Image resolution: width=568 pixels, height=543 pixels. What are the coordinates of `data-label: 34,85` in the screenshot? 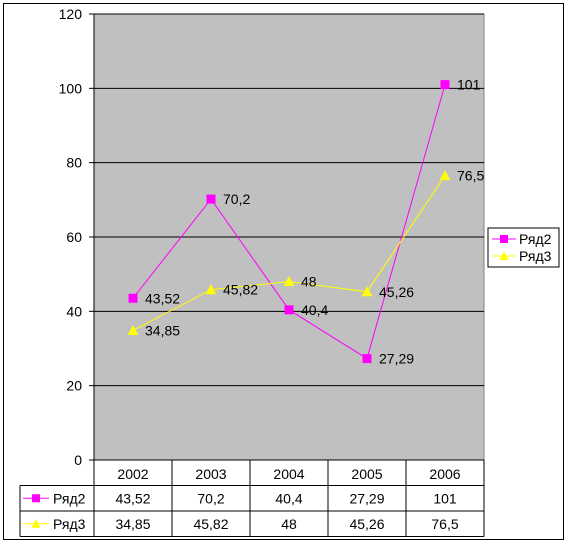 It's located at (162, 330).